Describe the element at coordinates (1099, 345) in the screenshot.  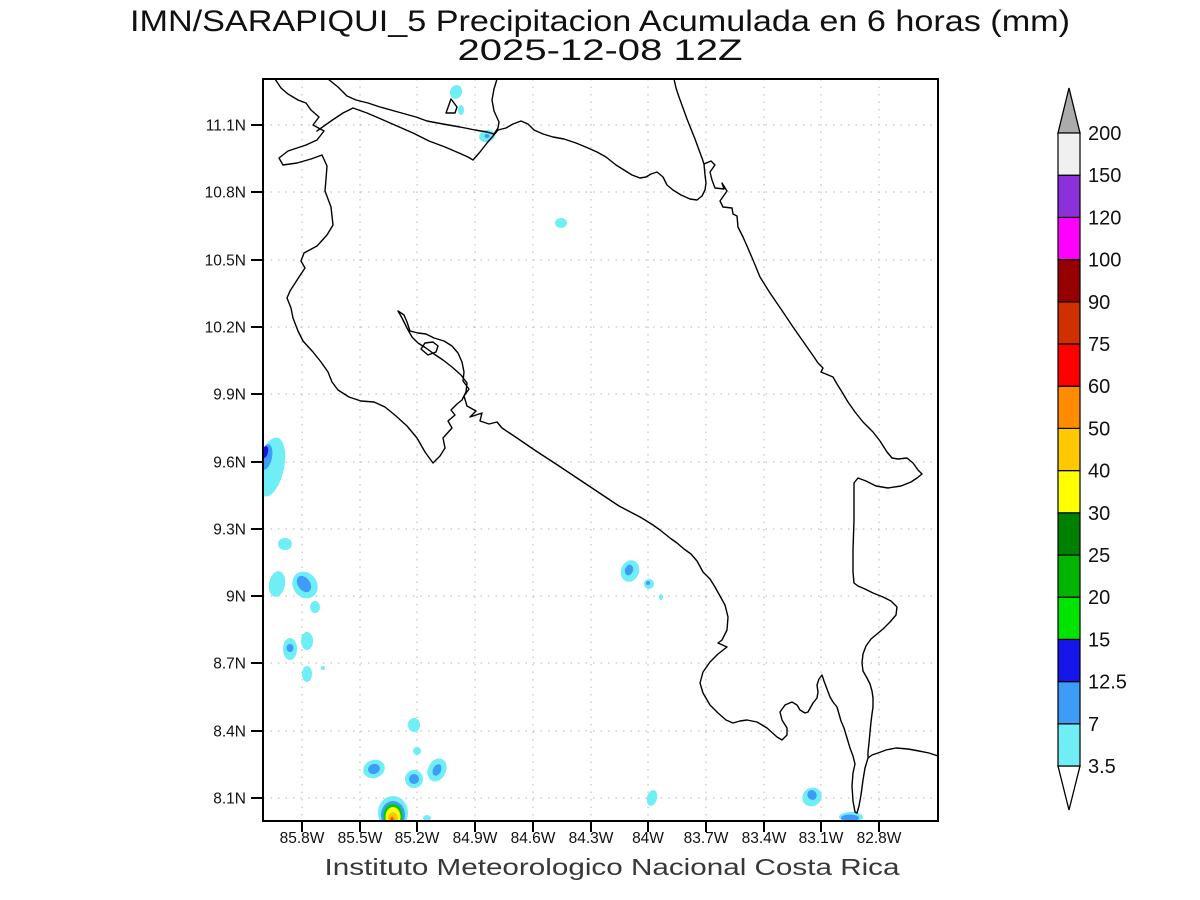
I see `colorbar-label: 75` at that location.